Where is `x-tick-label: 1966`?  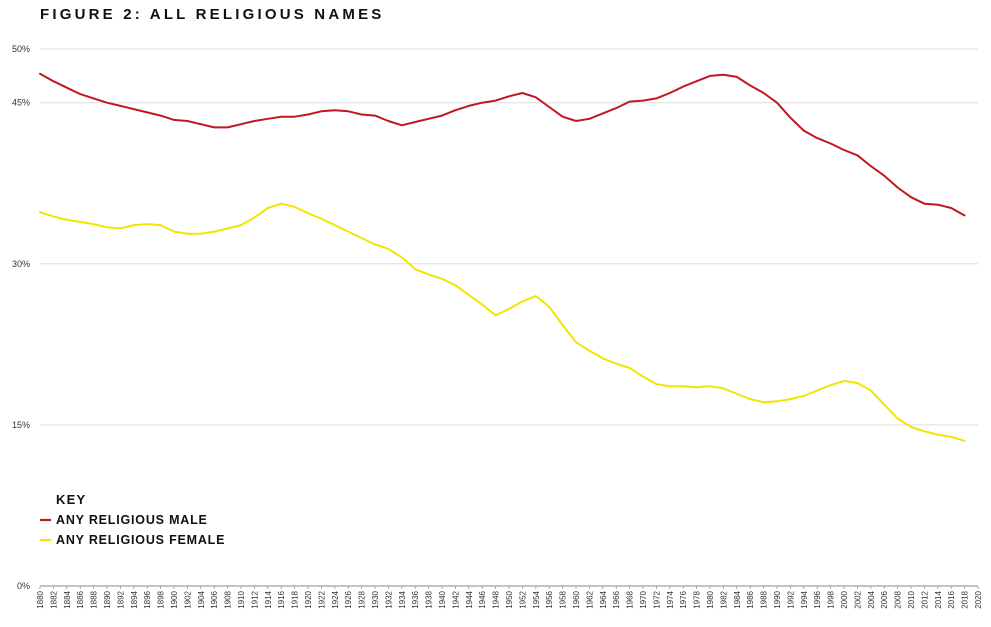 x-tick-label: 1966 is located at coordinates (616, 599).